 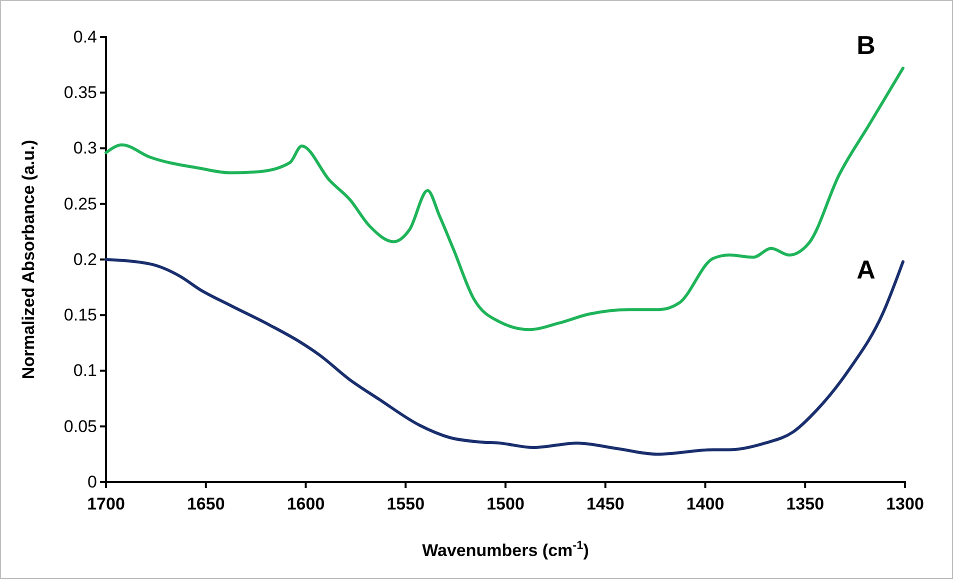 What do you see at coordinates (85, 259) in the screenshot?
I see `y-tick-label: 0.2` at bounding box center [85, 259].